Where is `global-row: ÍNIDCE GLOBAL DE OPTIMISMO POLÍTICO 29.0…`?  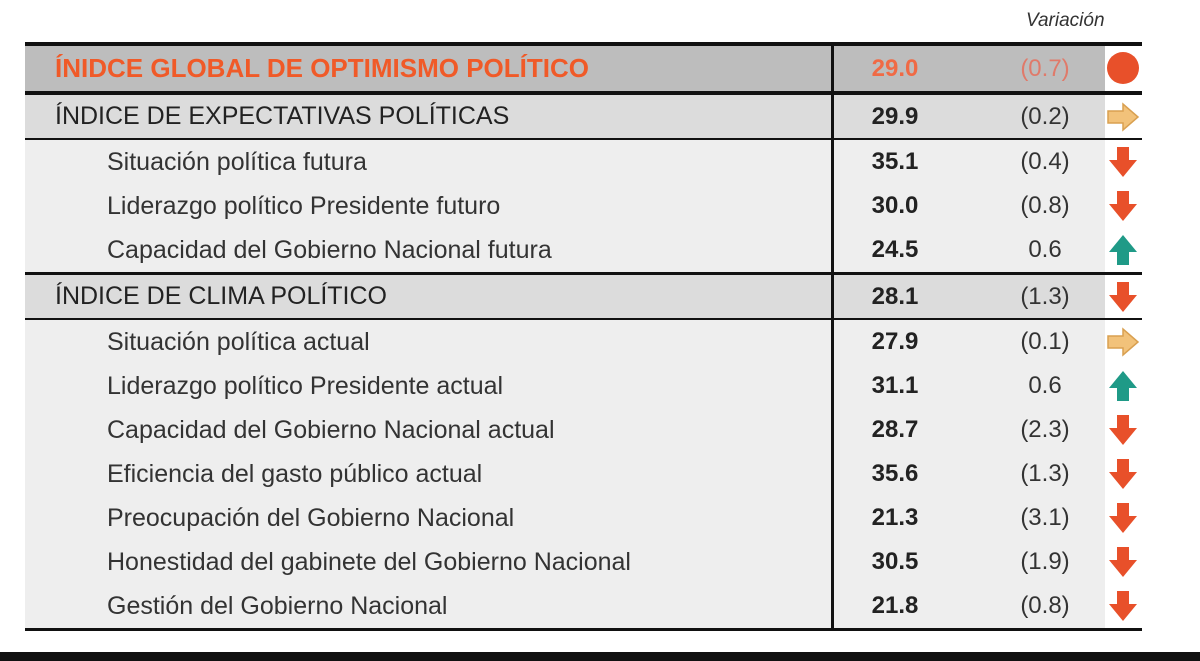
global-row: ÍNIDCE GLOBAL DE OPTIMISMO POLÍTICO 29.0… is located at coordinates (583, 70).